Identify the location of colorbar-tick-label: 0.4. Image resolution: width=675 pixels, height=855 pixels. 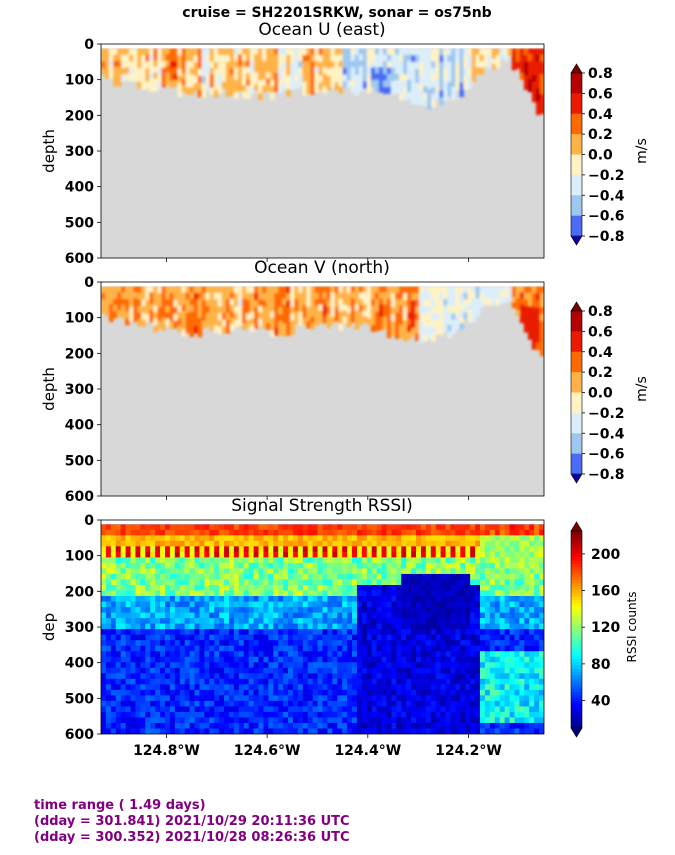
(600, 353).